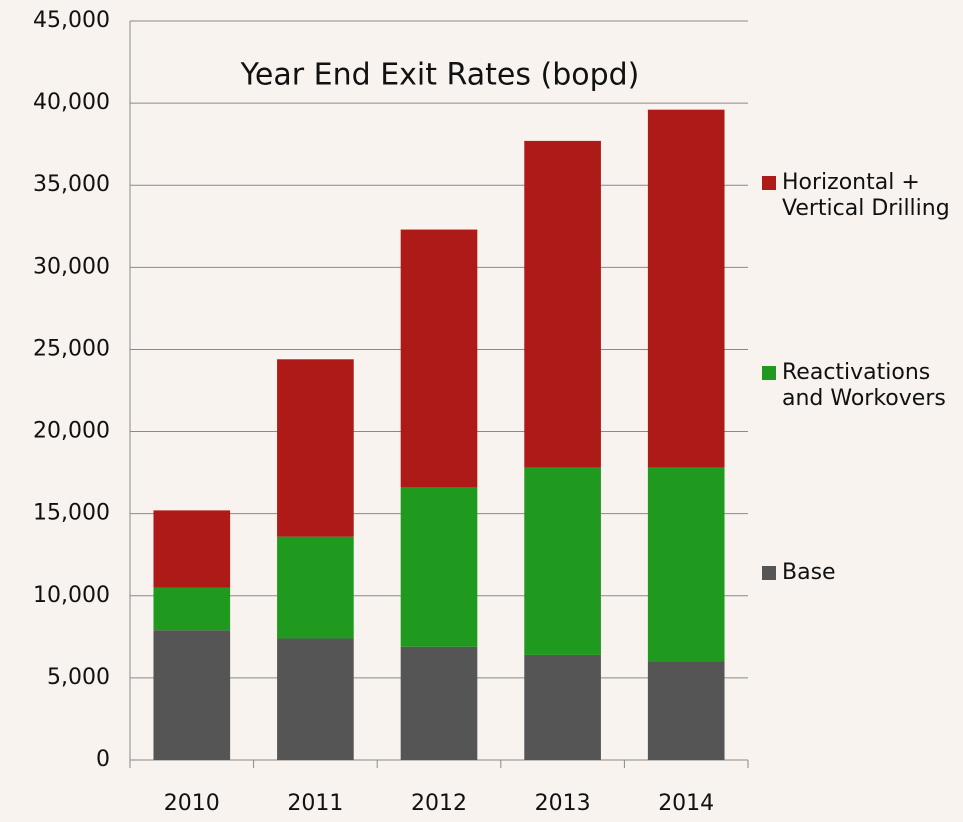  I want to click on y-tick-label: 40,000, so click(71, 102).